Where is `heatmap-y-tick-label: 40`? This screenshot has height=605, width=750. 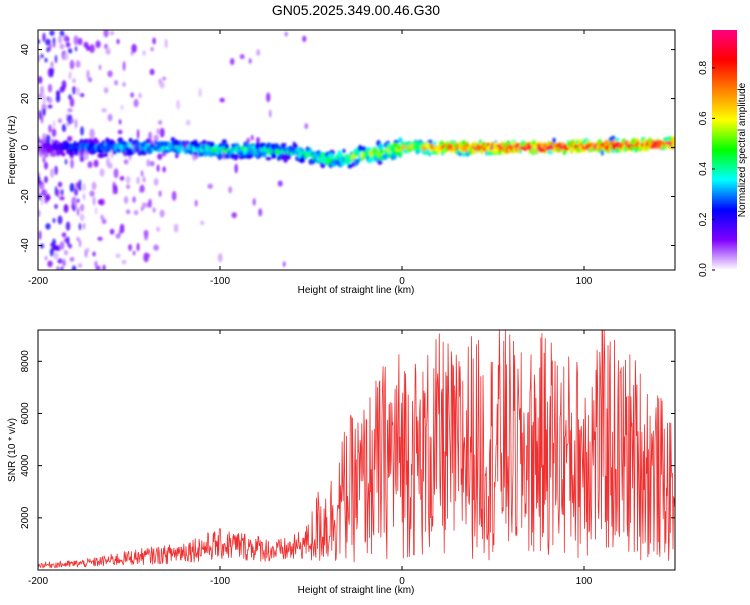
heatmap-y-tick-label: 40 is located at coordinates (25, 50).